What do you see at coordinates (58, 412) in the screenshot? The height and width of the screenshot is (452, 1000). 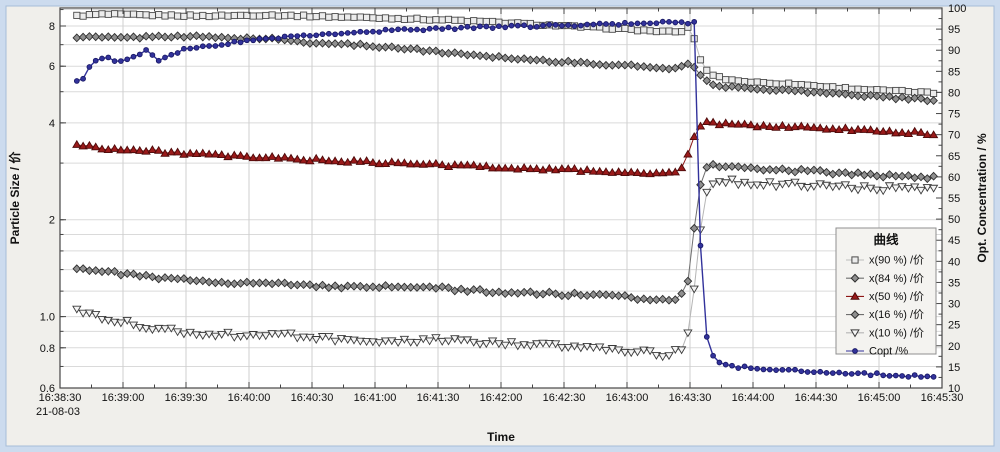 I see `x-axis-date: 21-08-03` at bounding box center [58, 412].